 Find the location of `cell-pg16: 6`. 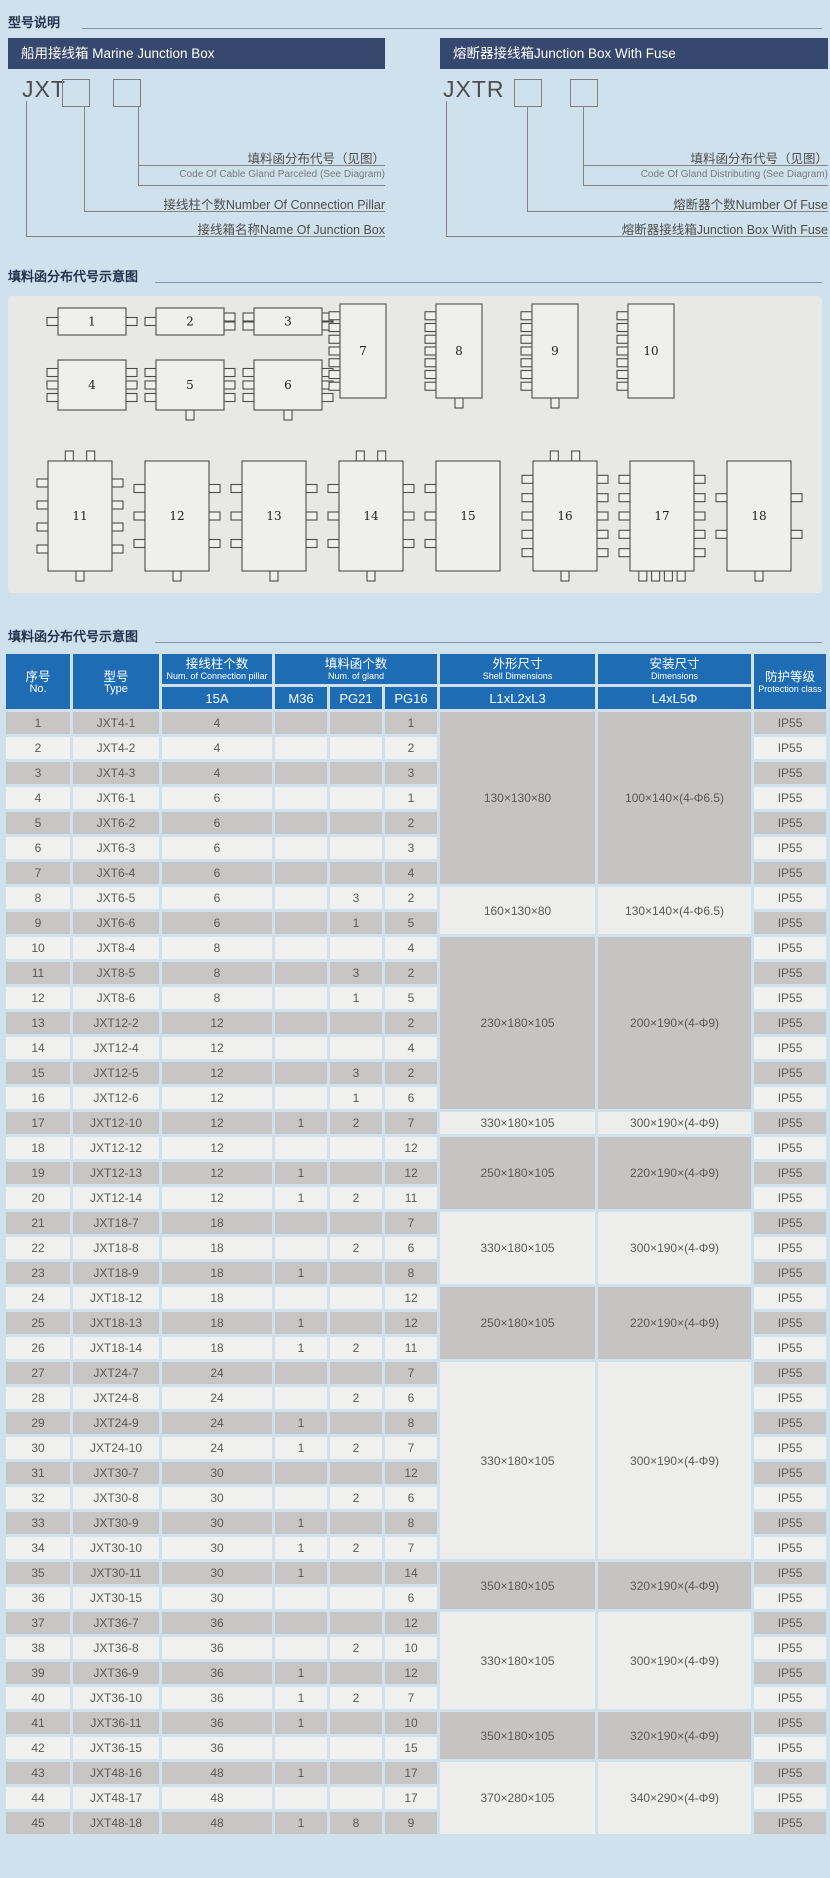

cell-pg16: 6 is located at coordinates (411, 1248).